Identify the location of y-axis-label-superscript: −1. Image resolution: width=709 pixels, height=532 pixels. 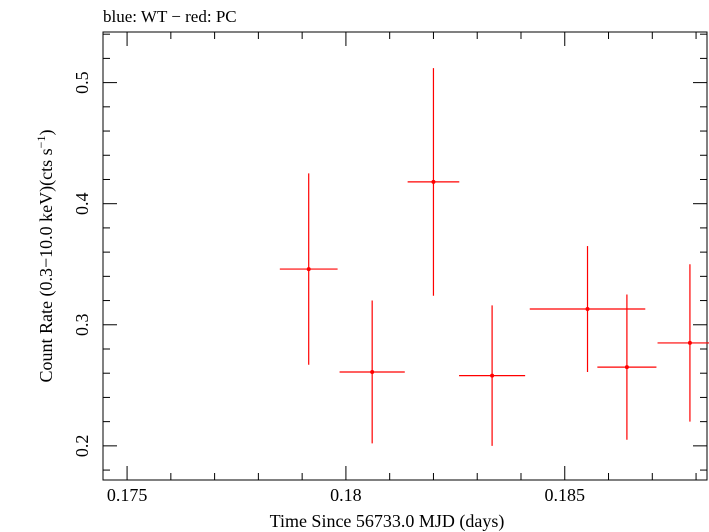
(41, 142).